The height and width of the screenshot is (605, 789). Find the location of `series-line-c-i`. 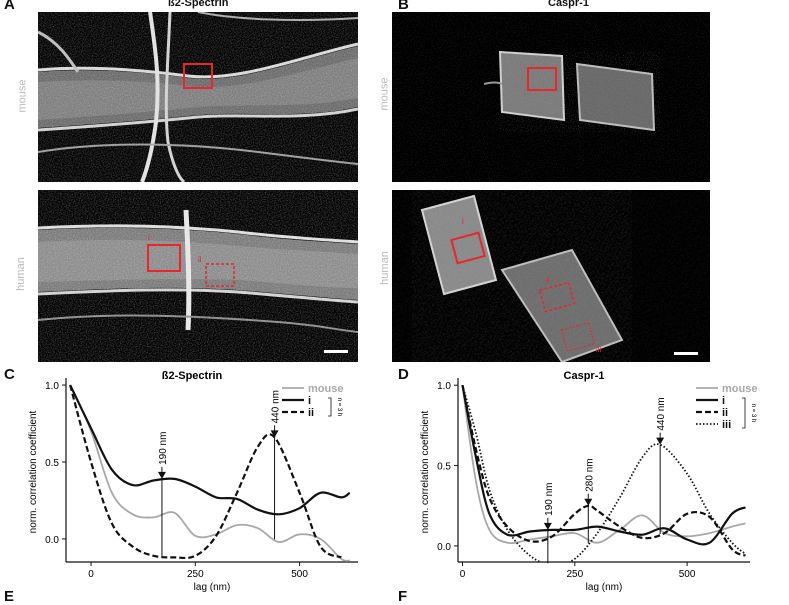

series-line-c-i is located at coordinates (210, 450).